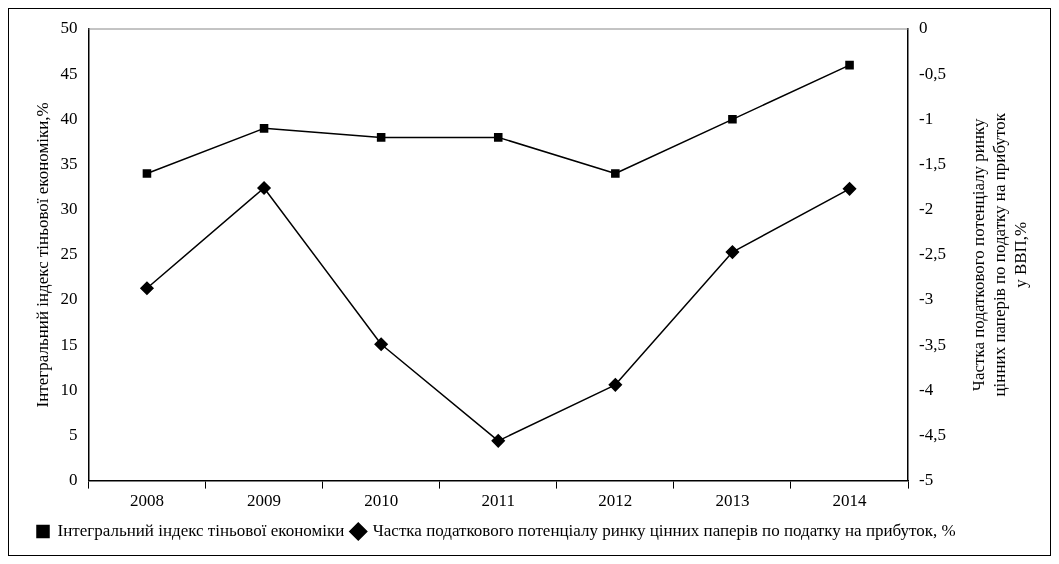 This screenshot has height=564, width=1059. What do you see at coordinates (69, 299) in the screenshot?
I see `y-tick-label: 20` at bounding box center [69, 299].